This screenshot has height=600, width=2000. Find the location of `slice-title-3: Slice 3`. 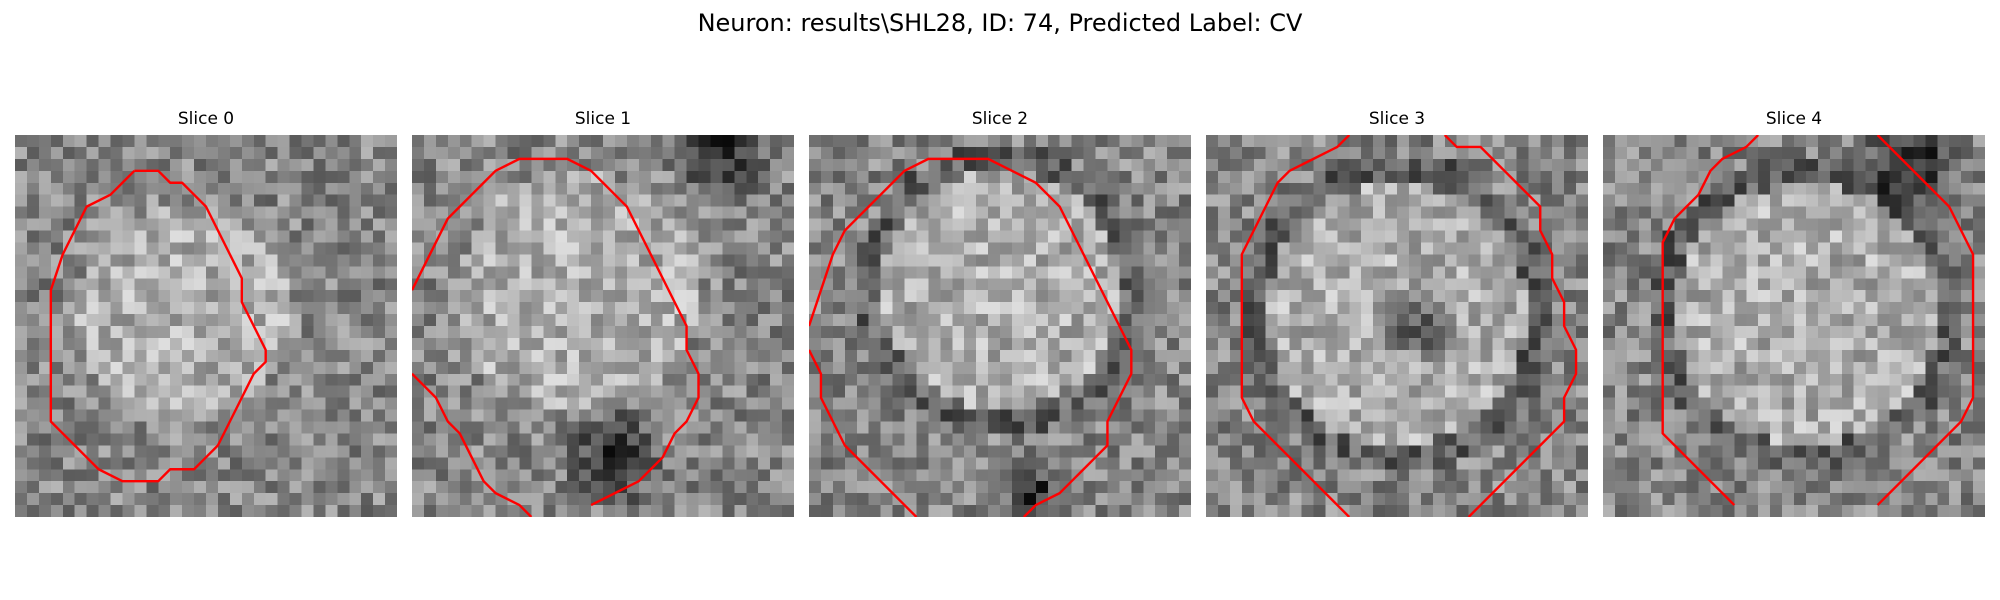

slice-title-3: Slice 3 is located at coordinates (1397, 119).